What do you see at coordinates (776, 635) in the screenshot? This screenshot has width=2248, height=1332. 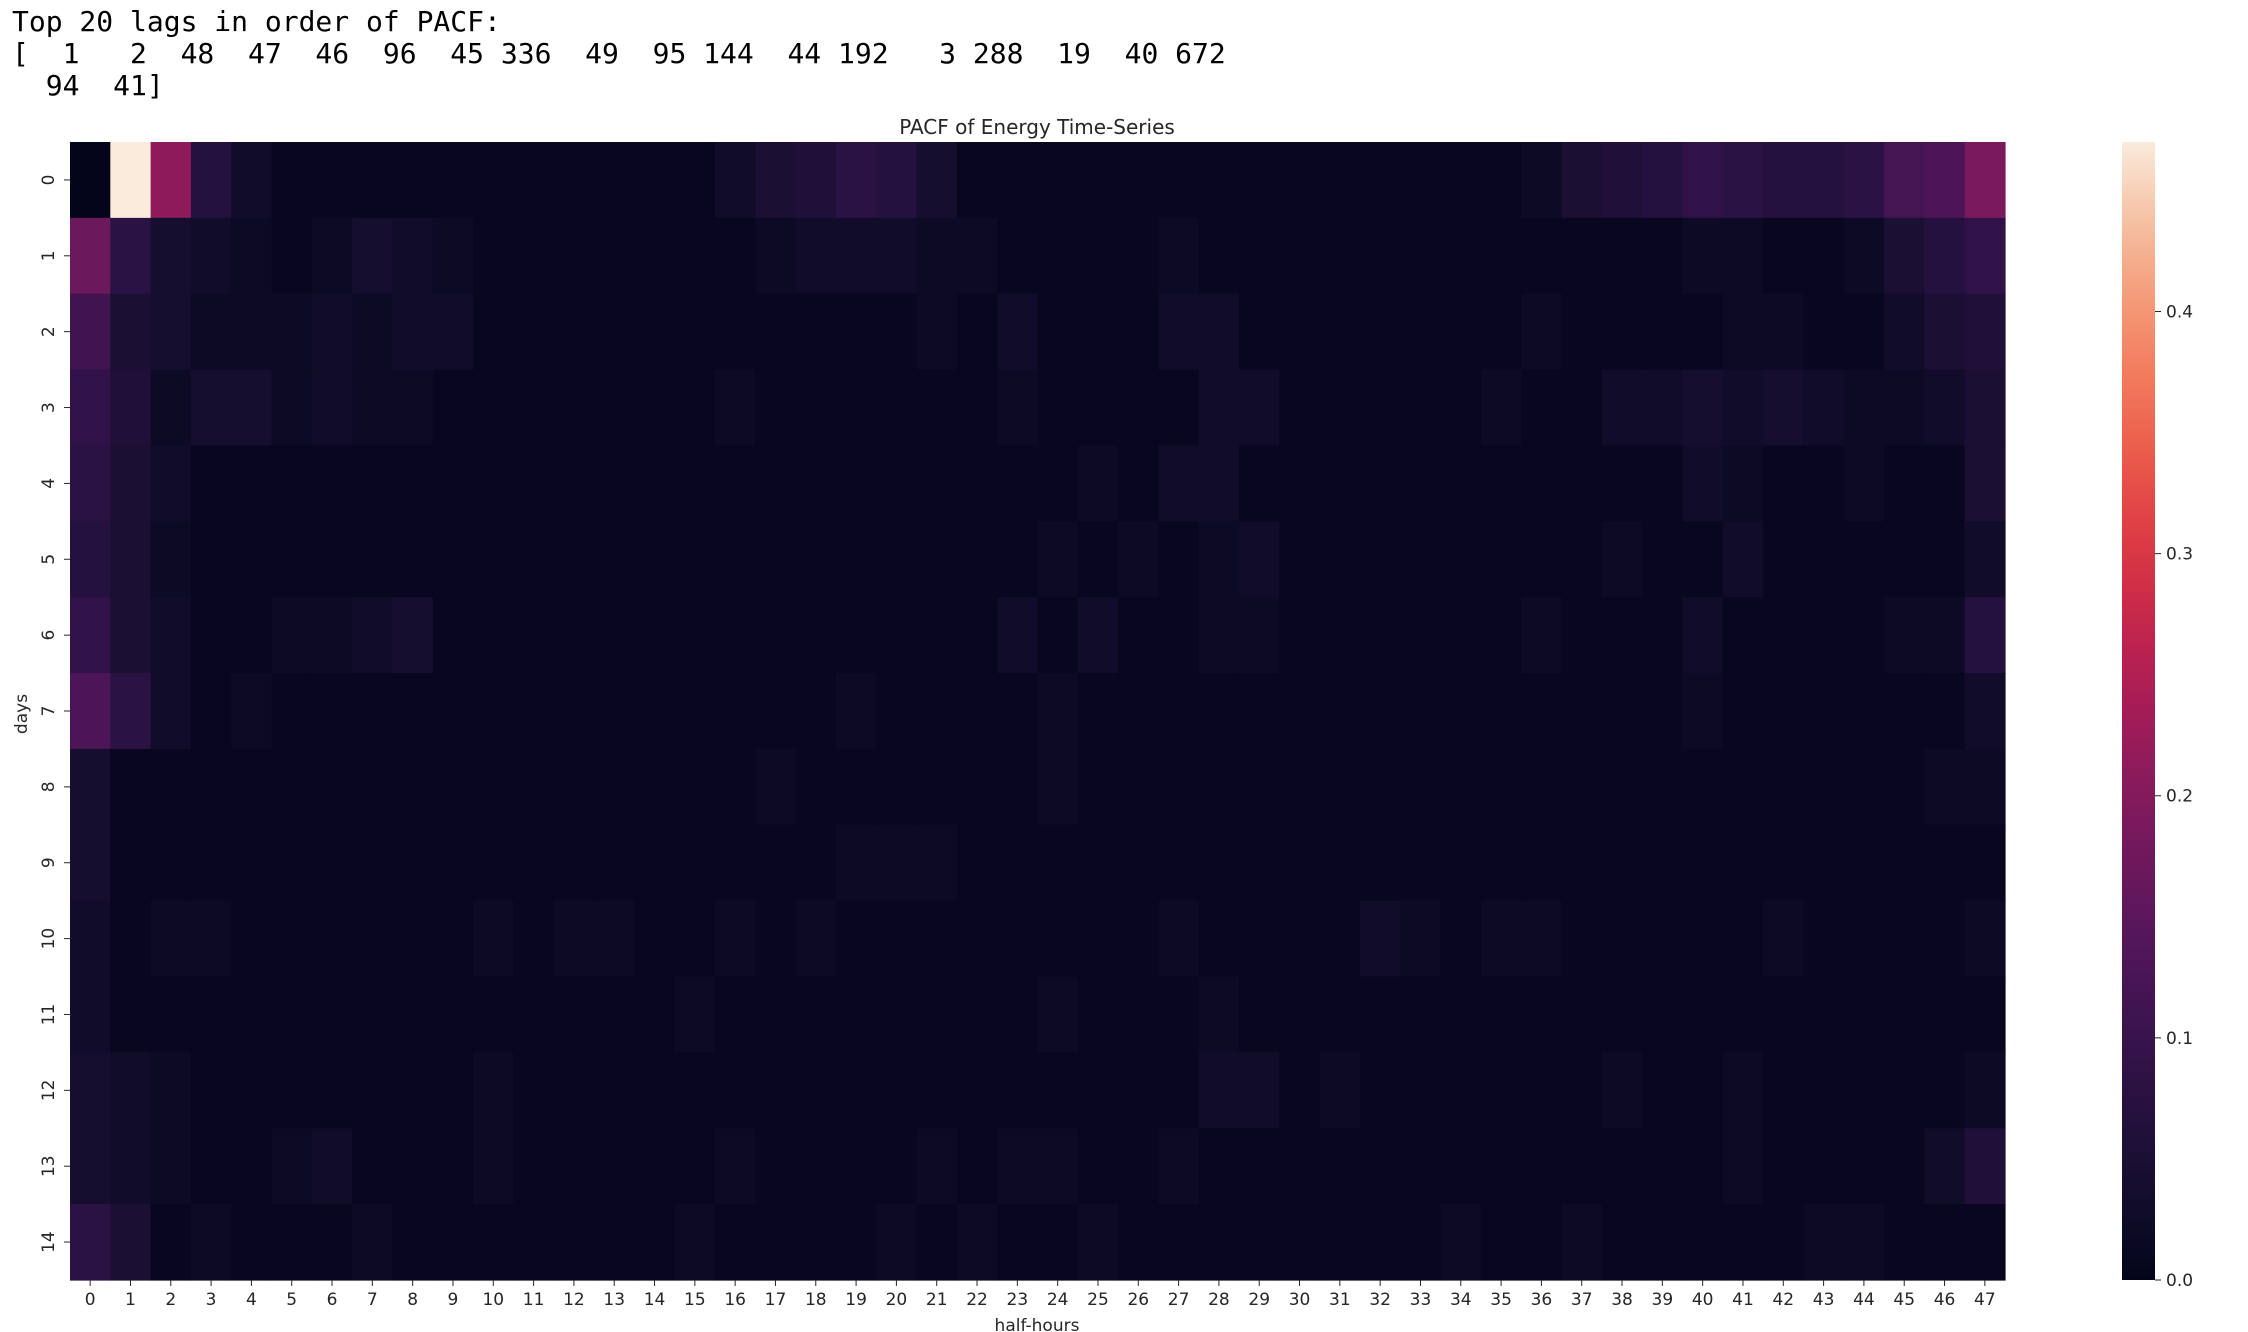 I see `heatmap-cell-r6-c17` at bounding box center [776, 635].